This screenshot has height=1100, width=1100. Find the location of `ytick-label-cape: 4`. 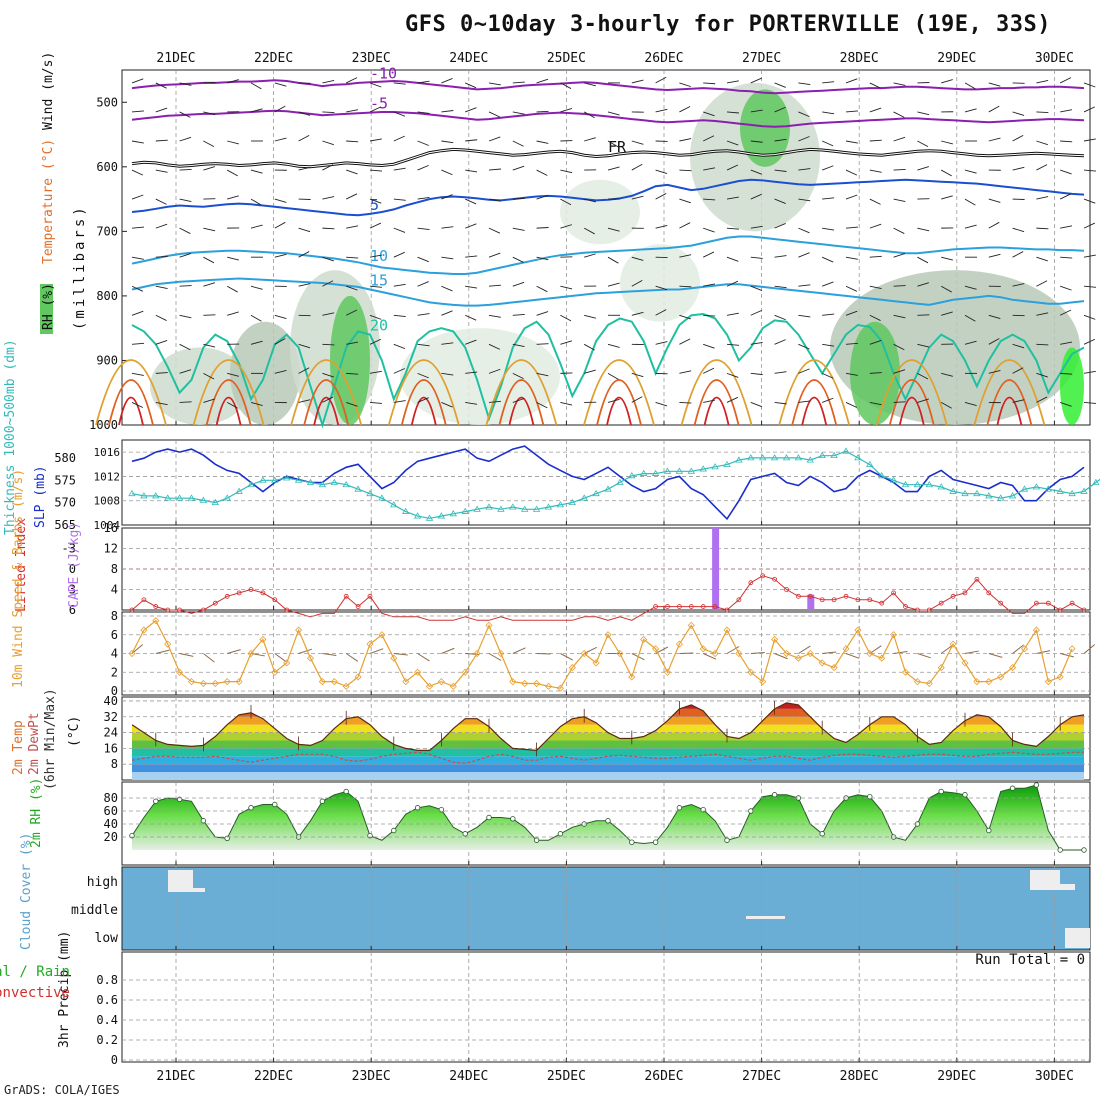

ytick-label-cape: 4 is located at coordinates (114, 590).